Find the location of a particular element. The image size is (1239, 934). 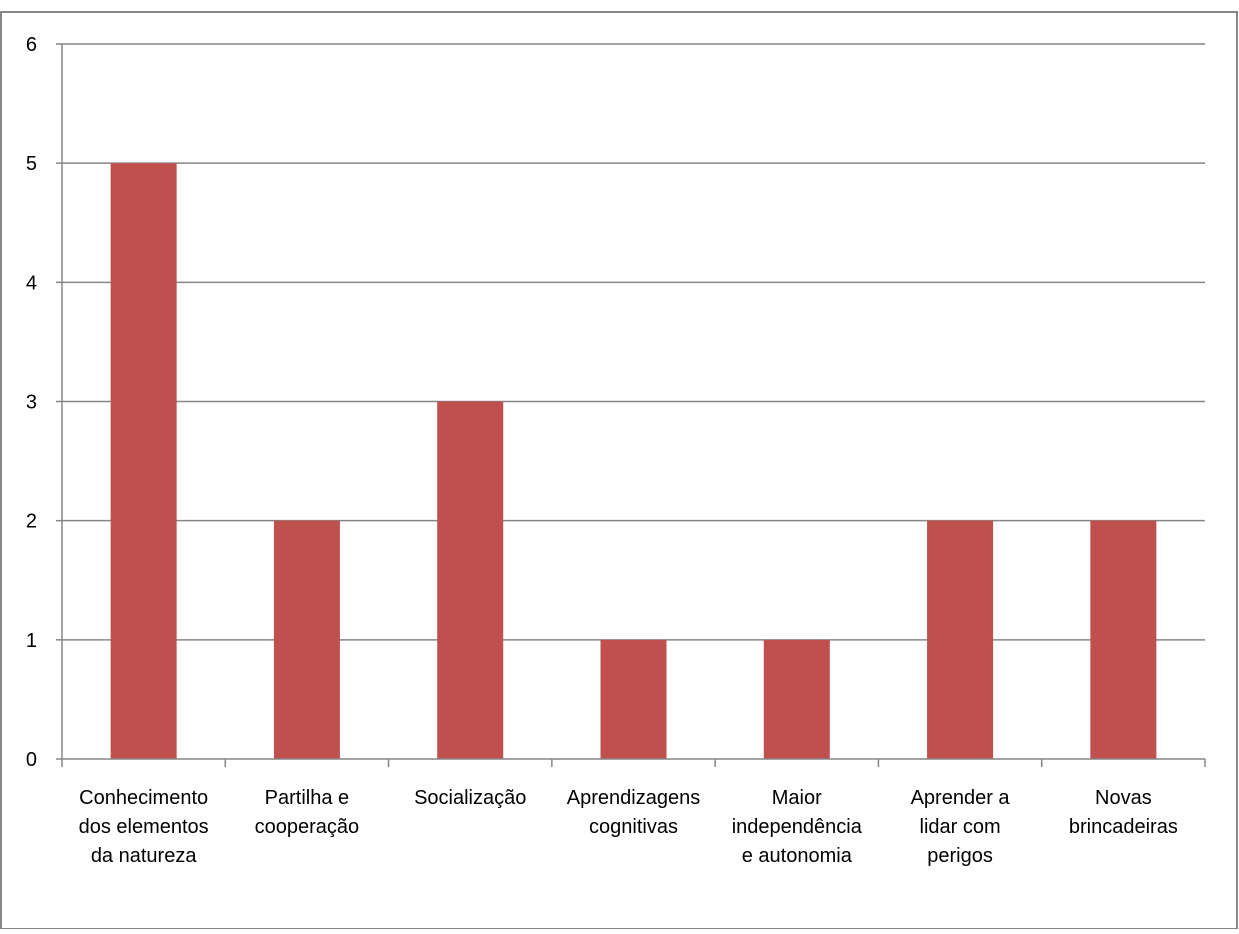

x-tick-label-line: perigos is located at coordinates (960, 856).